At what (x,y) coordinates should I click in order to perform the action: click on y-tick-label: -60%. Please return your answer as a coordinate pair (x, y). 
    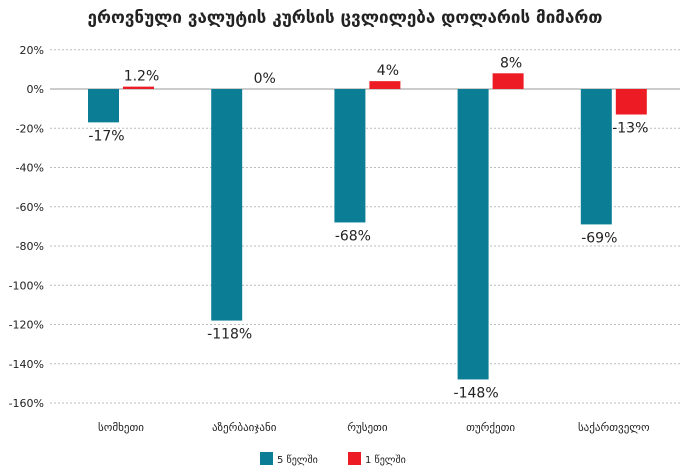
    Looking at the image, I should click on (30, 207).